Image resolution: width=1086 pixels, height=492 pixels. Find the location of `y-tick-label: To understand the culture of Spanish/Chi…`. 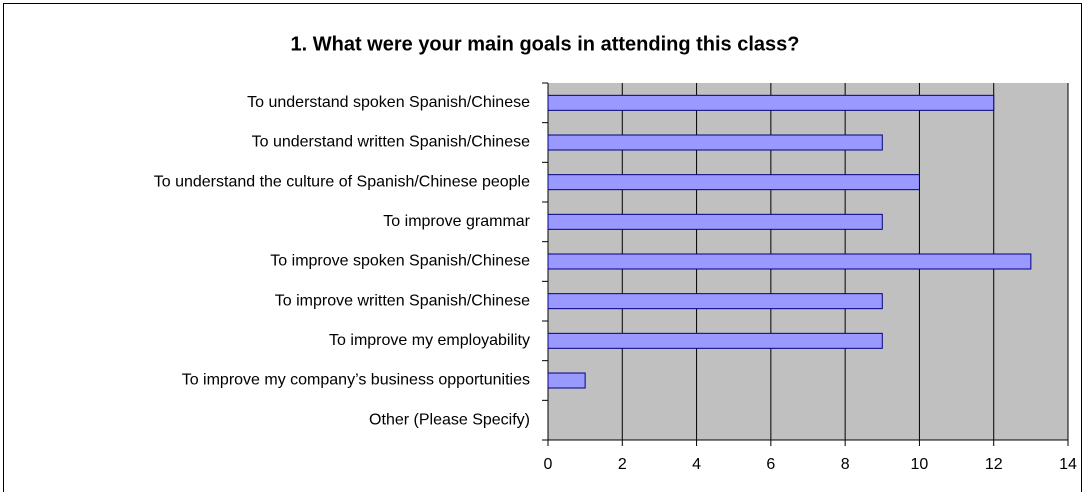

y-tick-label: To understand the culture of Spanish/Chi… is located at coordinates (342, 181).